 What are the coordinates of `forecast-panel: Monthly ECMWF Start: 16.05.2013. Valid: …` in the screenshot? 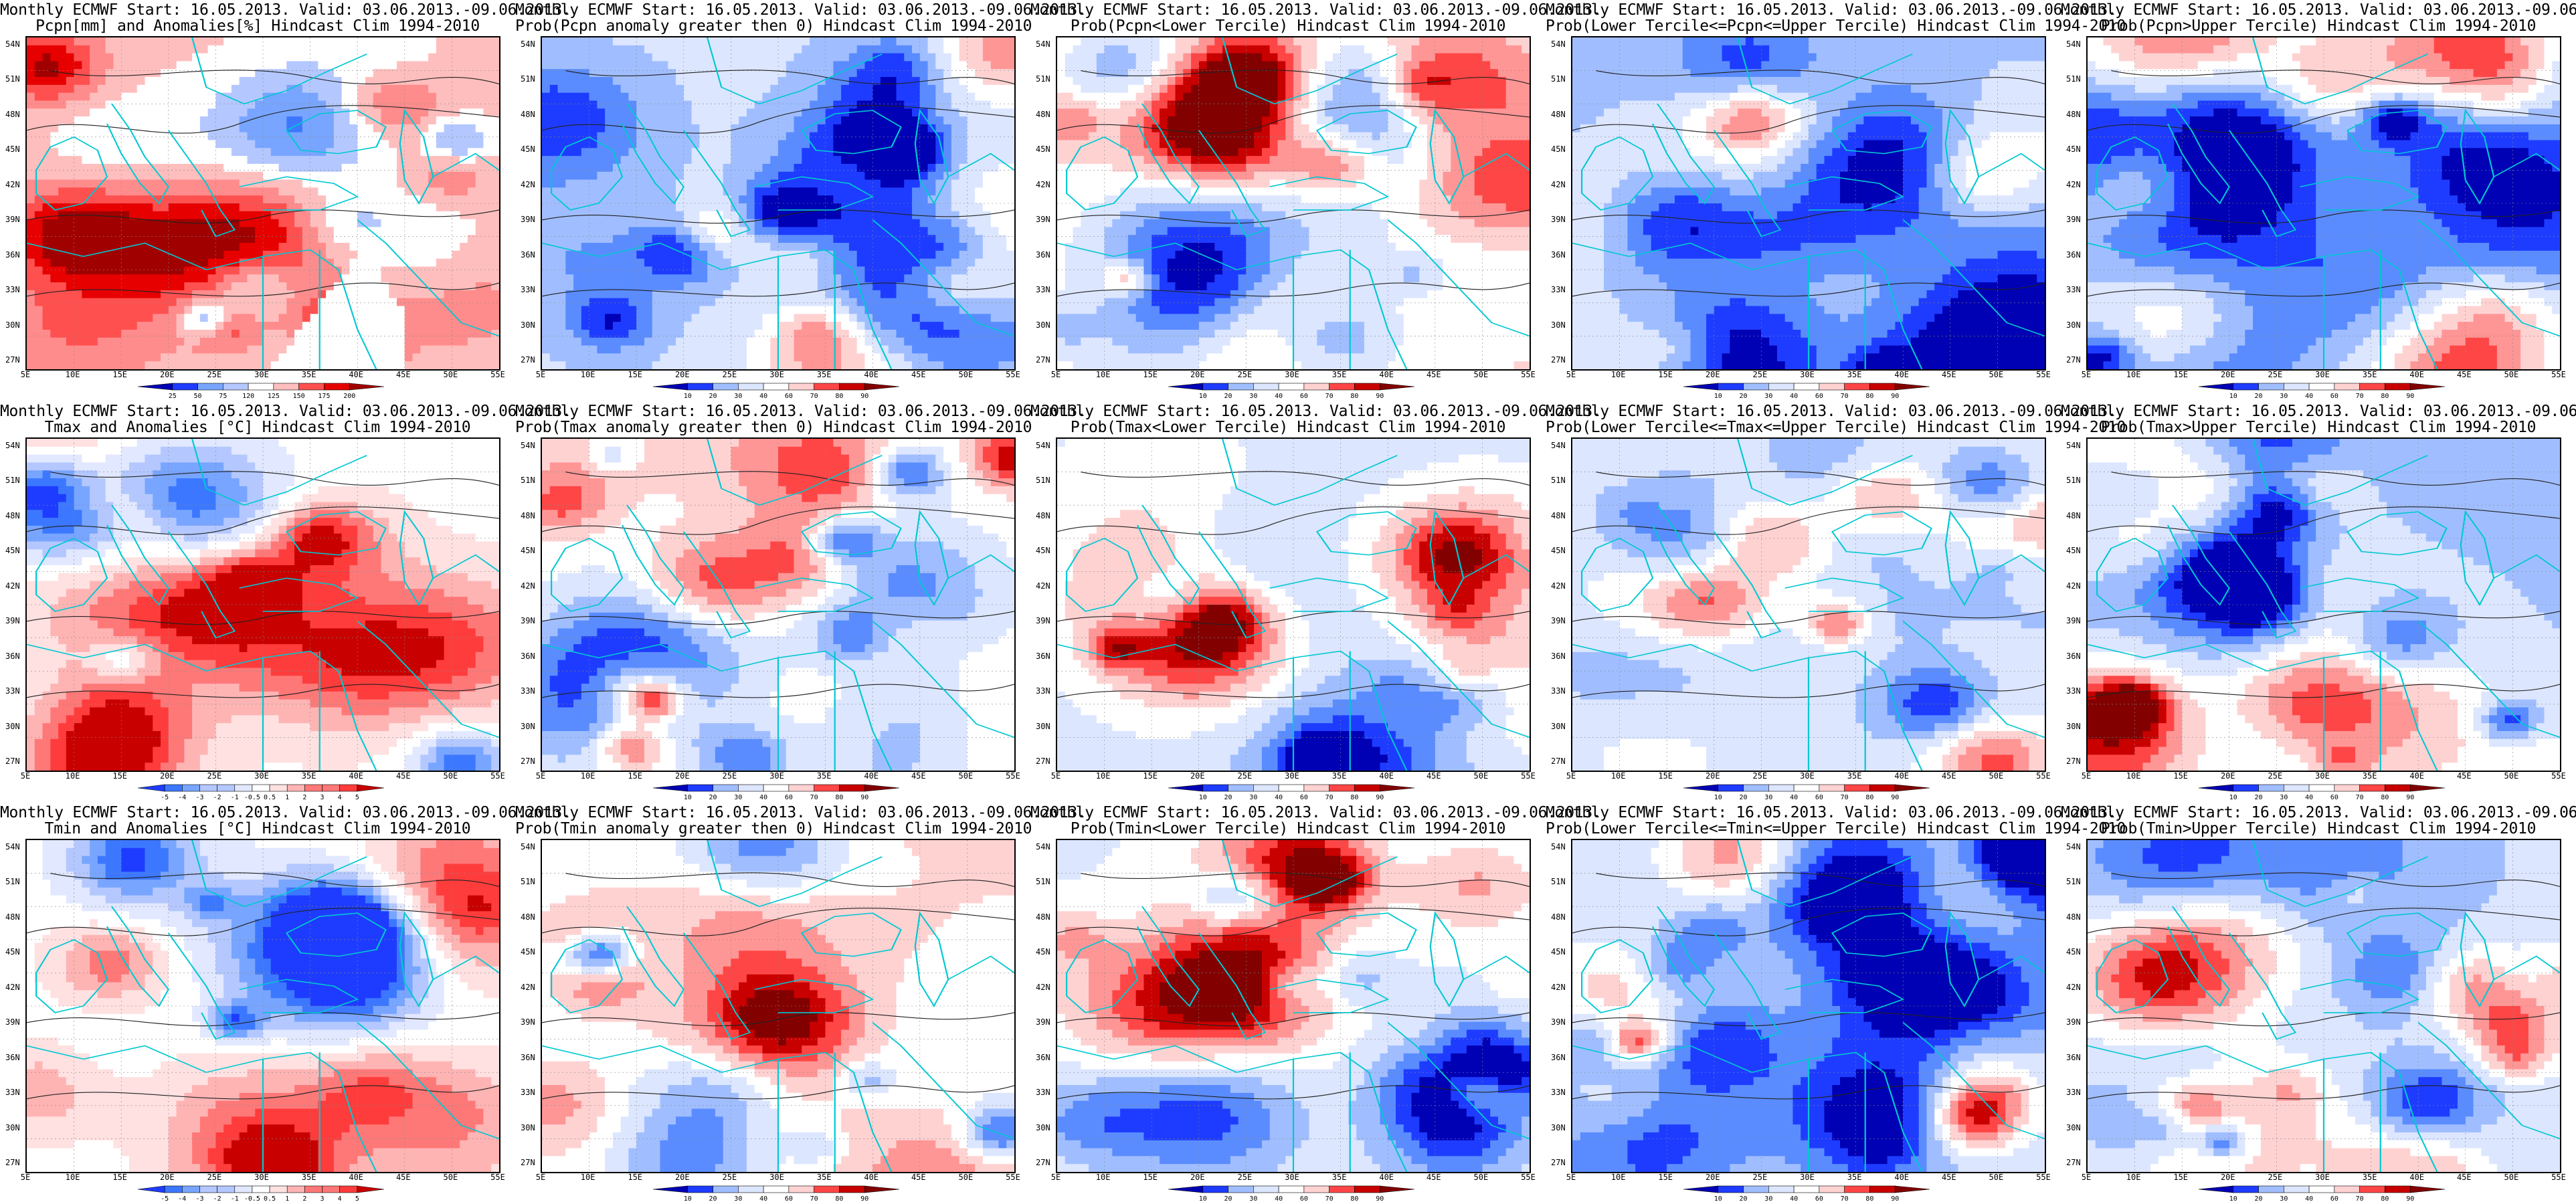 It's located at (1316, 200).